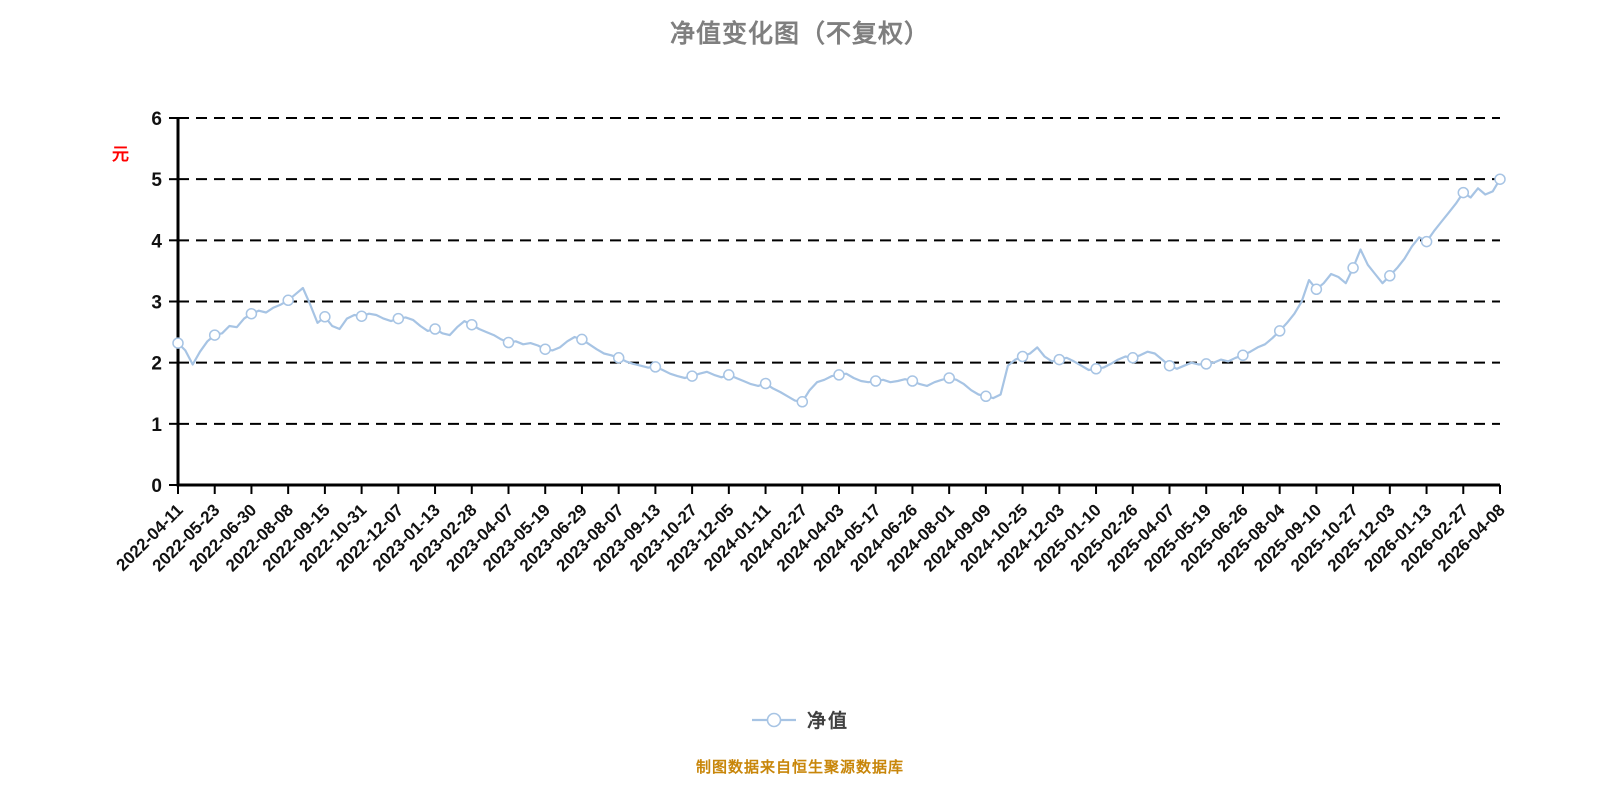 Image resolution: width=1600 pixels, height=800 pixels. I want to click on svg-text: 2, so click(156, 364).